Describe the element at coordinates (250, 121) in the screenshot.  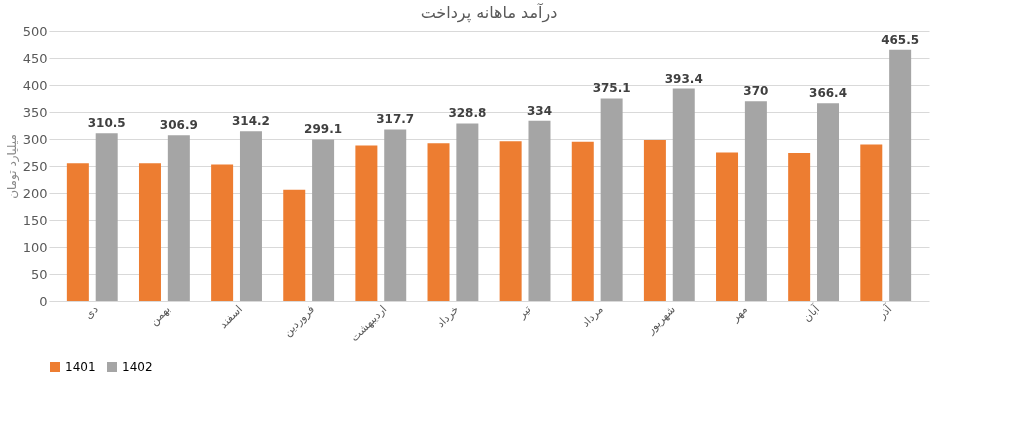
I see `data-label: 314.2` at that location.